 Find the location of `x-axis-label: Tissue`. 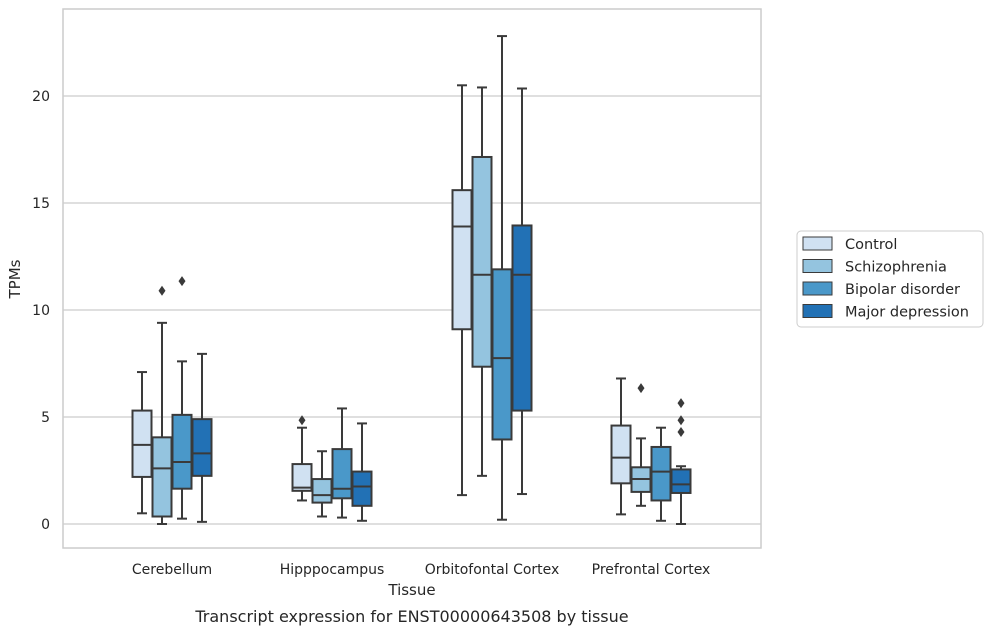

x-axis-label: Tissue is located at coordinates (411, 590).